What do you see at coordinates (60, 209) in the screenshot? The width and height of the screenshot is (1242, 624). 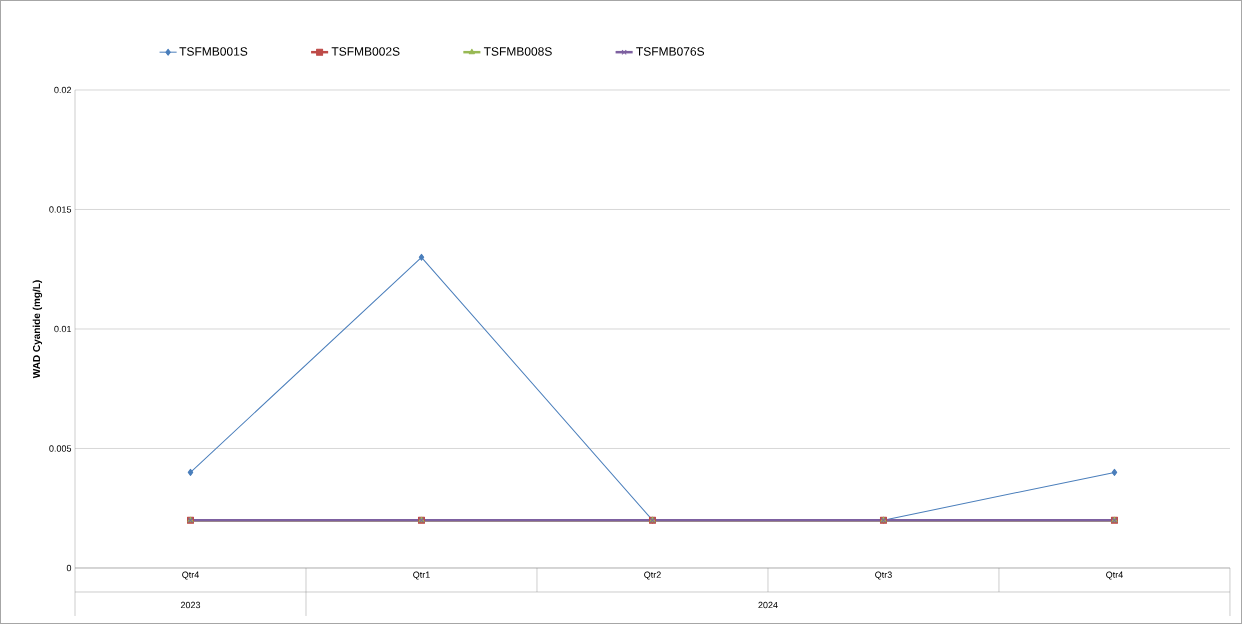 I see `y-tick-label: 0.015` at bounding box center [60, 209].